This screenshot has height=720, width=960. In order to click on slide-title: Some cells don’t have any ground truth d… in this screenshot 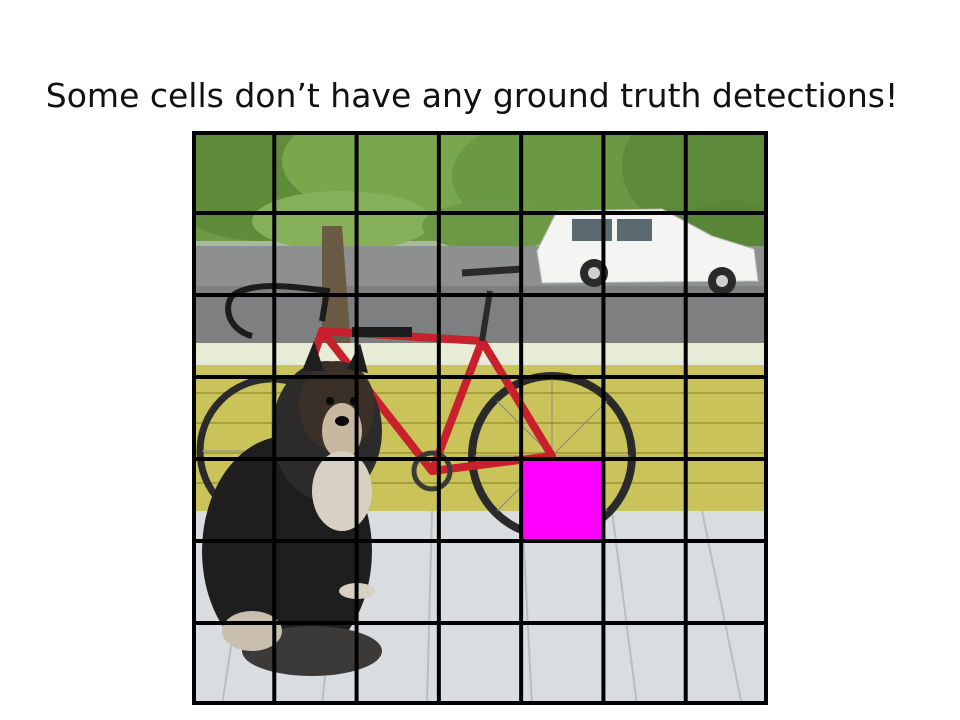, I will do `click(472, 95)`.